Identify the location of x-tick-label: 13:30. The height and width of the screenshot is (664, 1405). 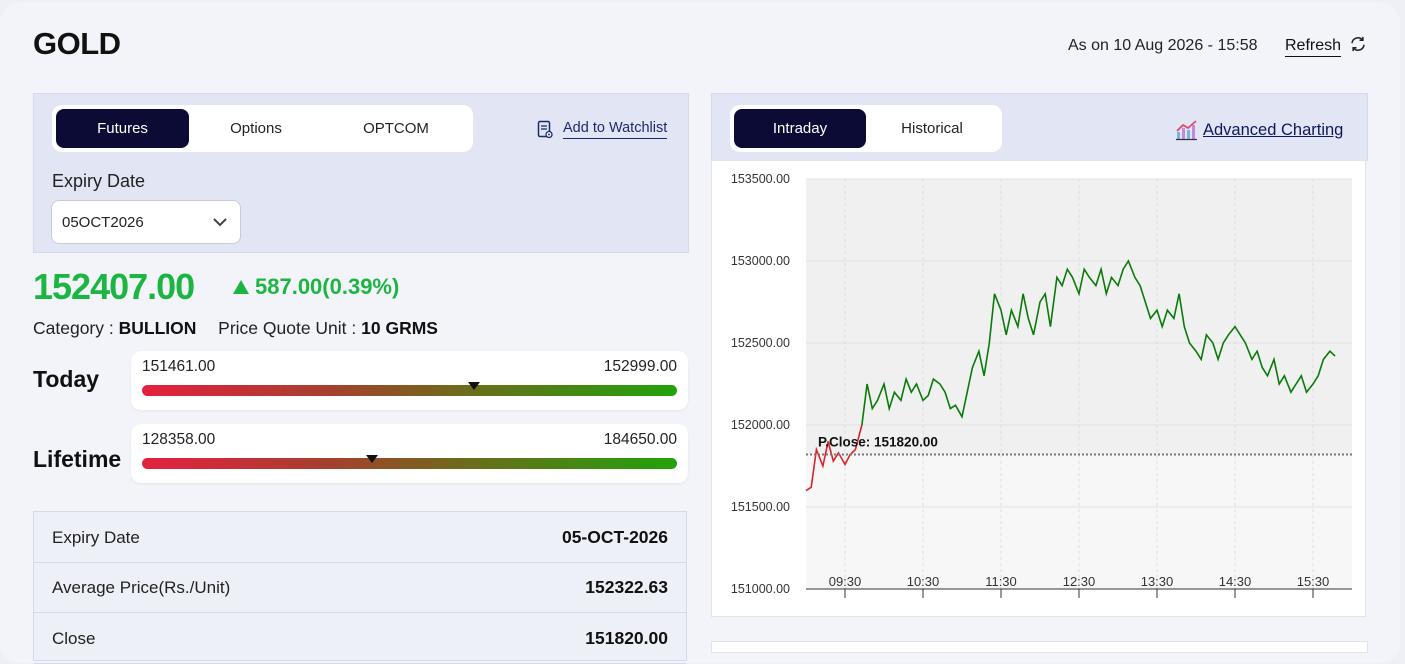
(1157, 581).